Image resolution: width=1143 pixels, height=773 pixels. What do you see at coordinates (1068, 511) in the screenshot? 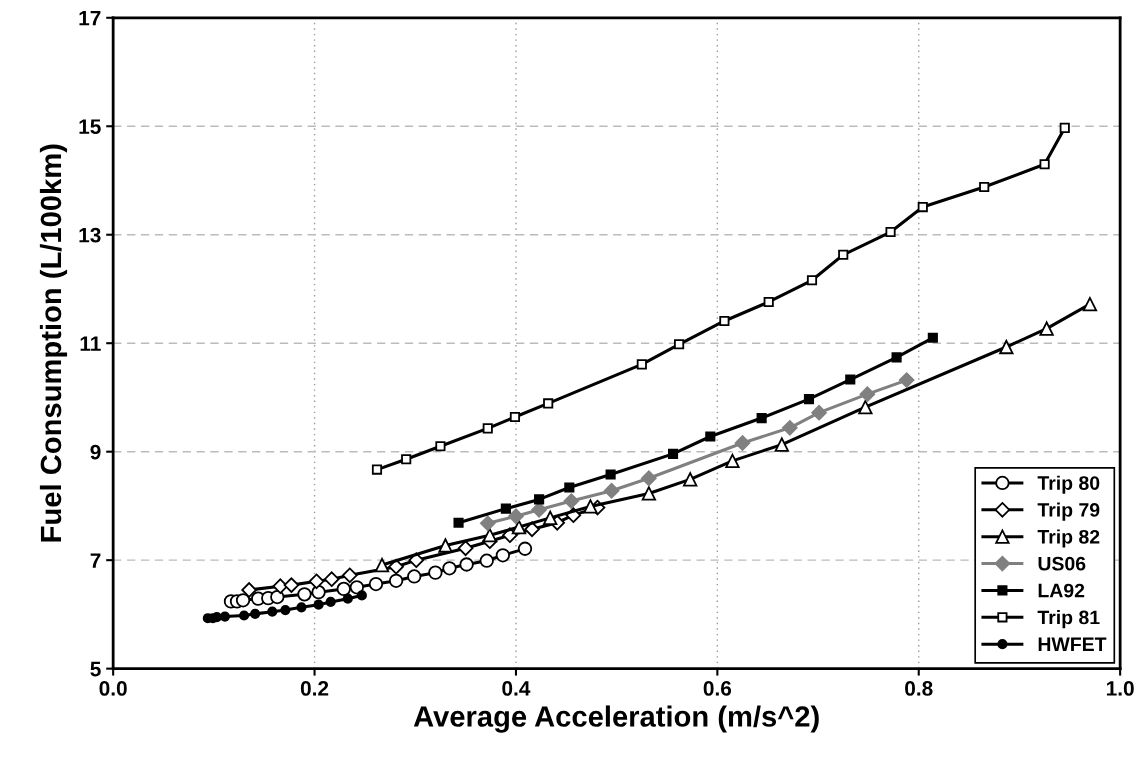
I see `legend-label: Trip 79` at bounding box center [1068, 511].